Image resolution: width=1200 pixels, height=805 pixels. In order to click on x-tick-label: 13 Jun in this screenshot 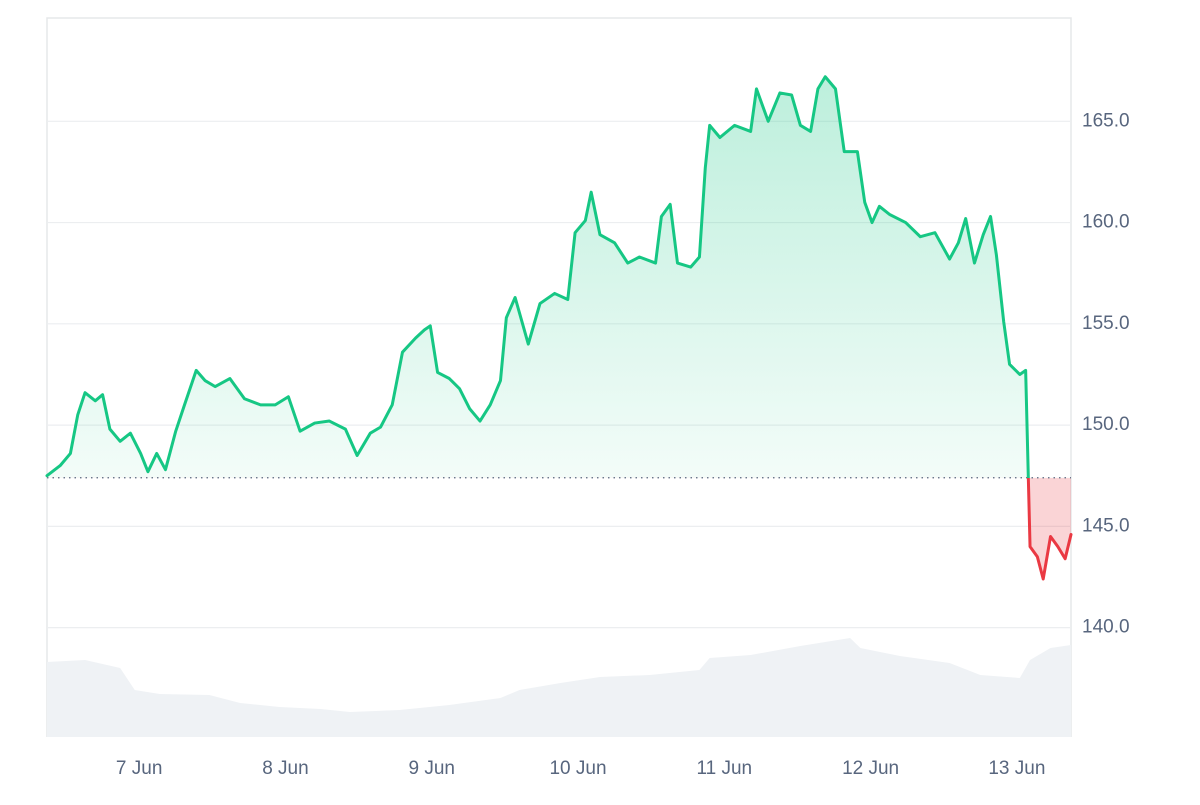, I will do `click(1016, 768)`.